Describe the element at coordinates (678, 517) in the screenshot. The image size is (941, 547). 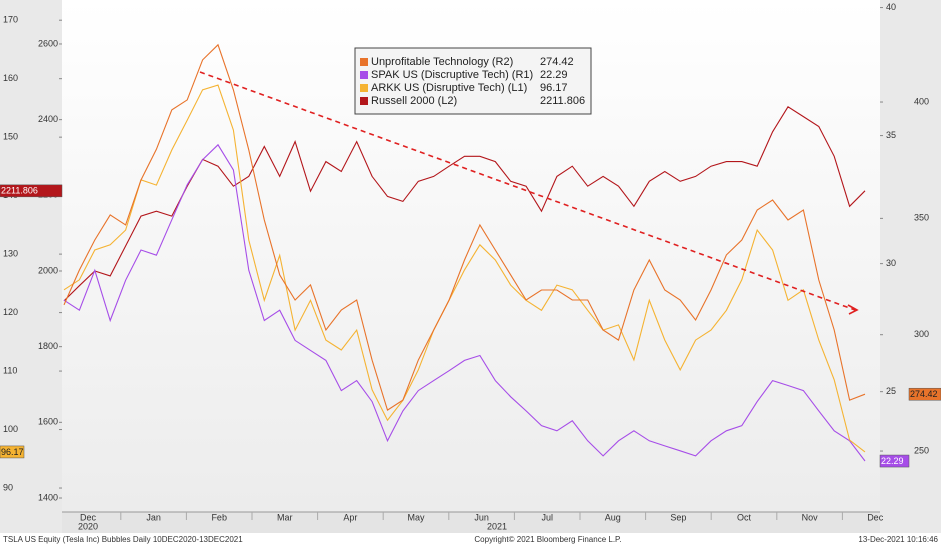
I see `x-tick-label: Sep` at that location.